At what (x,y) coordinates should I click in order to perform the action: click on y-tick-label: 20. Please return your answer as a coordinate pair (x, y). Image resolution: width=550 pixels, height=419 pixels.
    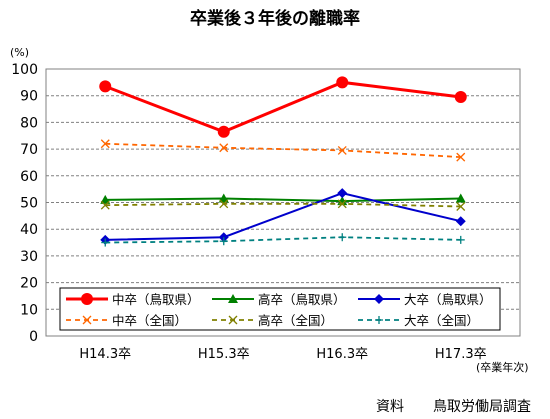
    Looking at the image, I should click on (29, 284).